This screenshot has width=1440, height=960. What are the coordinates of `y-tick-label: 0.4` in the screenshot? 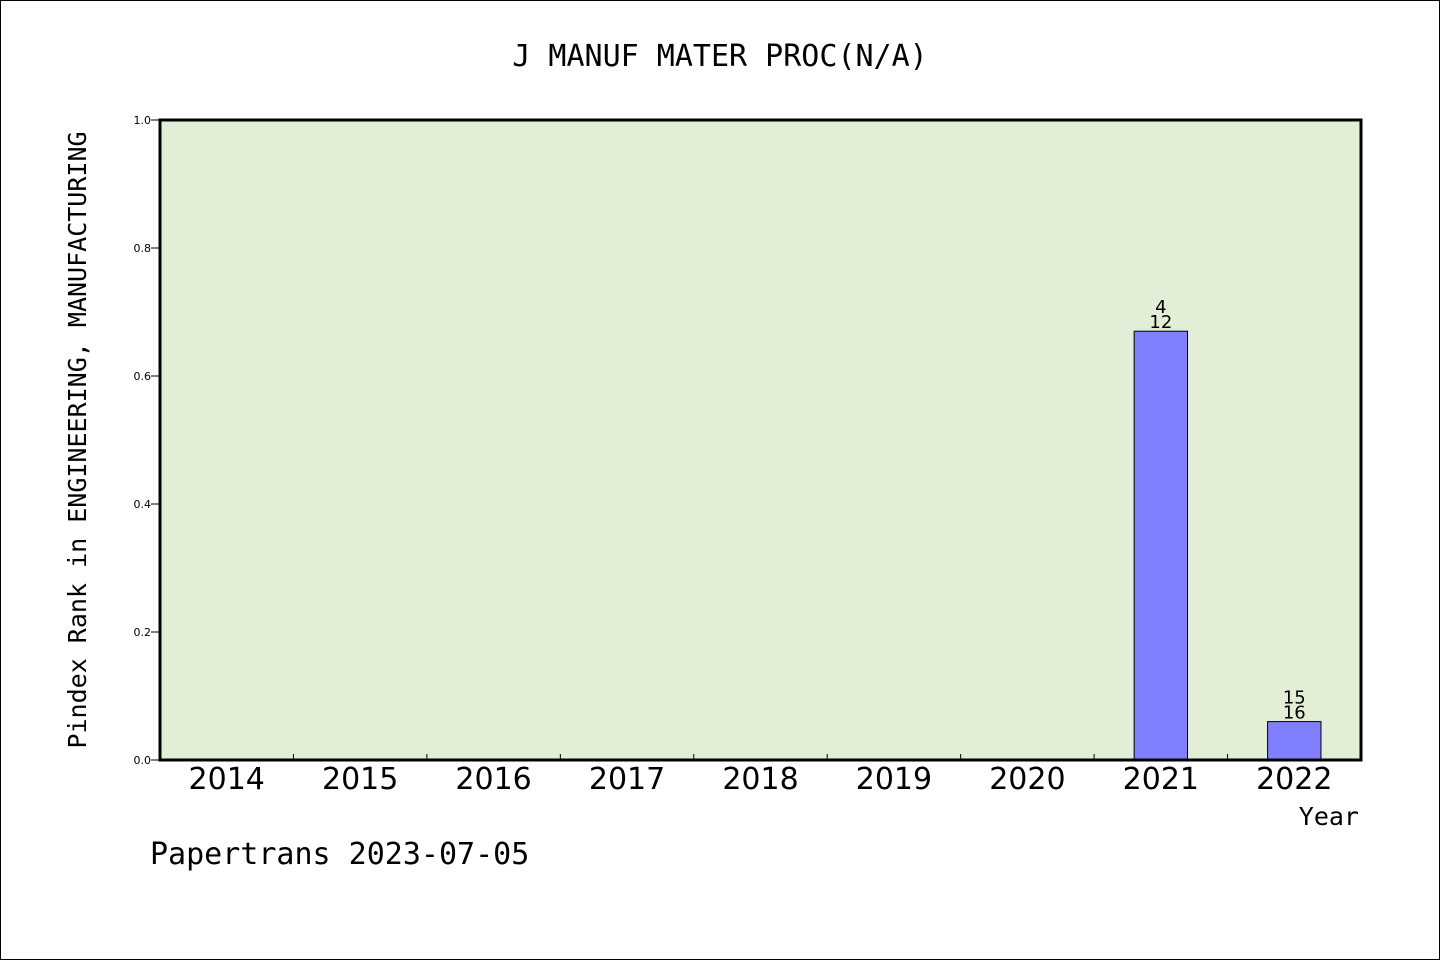 It's located at (143, 504).